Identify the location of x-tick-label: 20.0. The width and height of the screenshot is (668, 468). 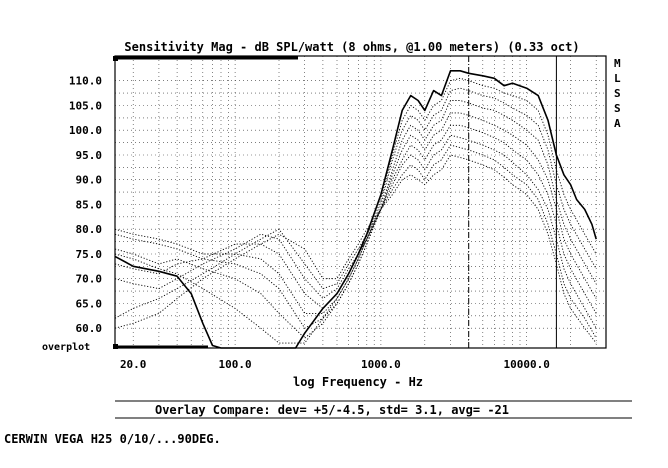
(133, 364).